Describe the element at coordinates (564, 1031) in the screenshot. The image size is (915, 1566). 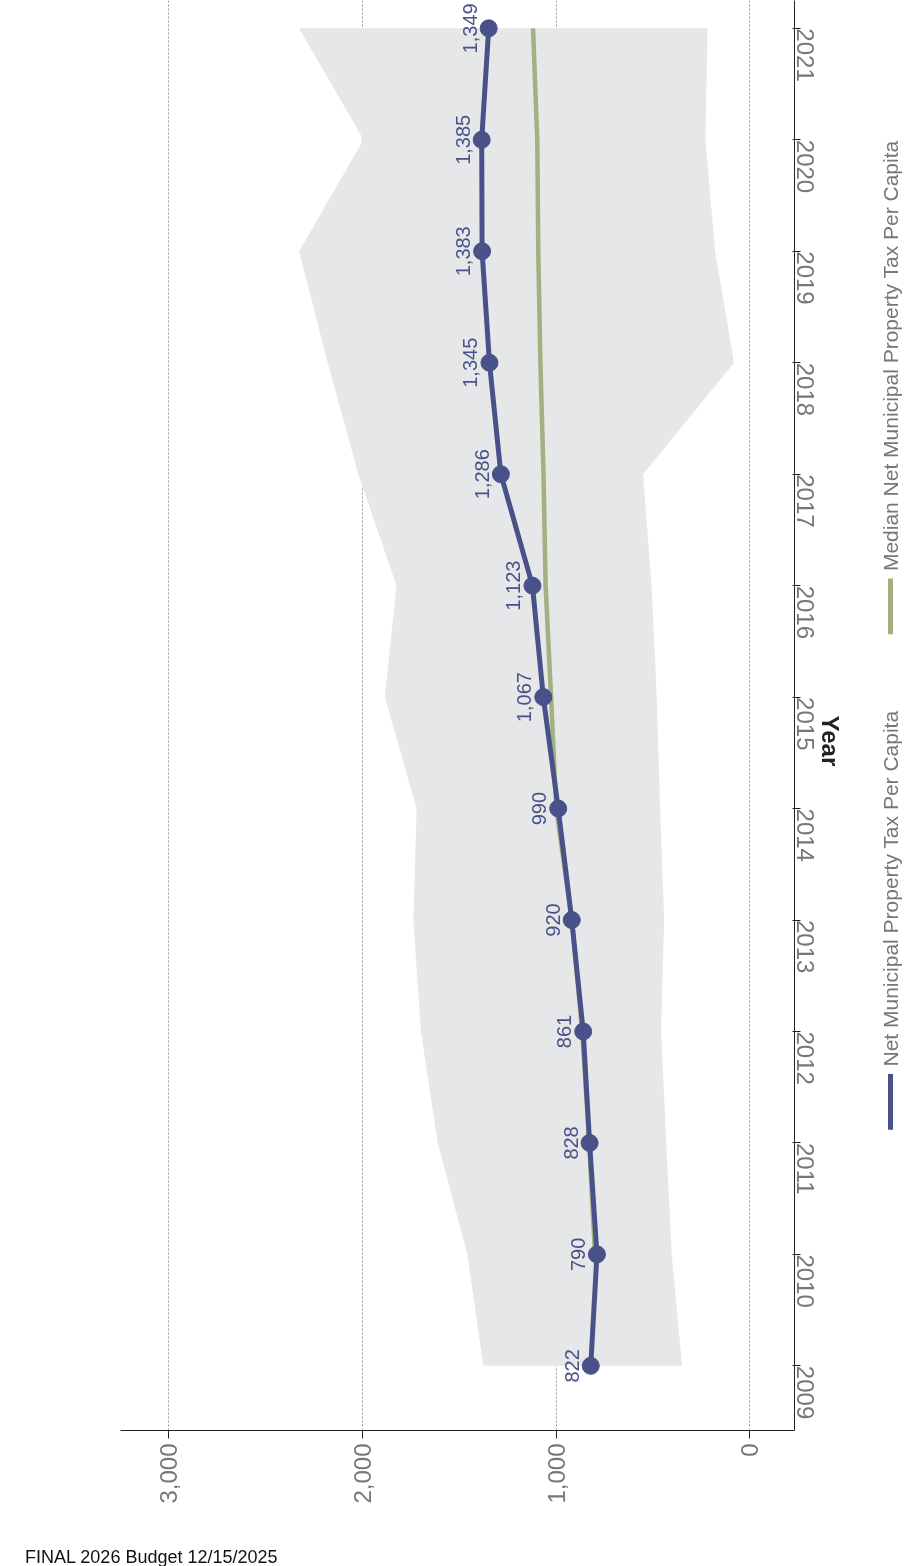
I see `data-label: 861` at that location.